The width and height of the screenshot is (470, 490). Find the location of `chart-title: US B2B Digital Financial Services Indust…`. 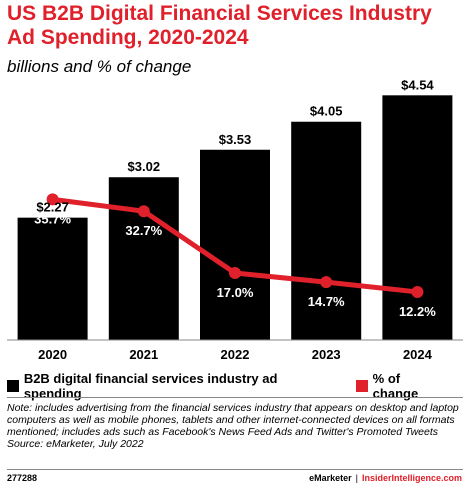

chart-title: US B2B Digital Financial Services Indust… is located at coordinates (219, 25).